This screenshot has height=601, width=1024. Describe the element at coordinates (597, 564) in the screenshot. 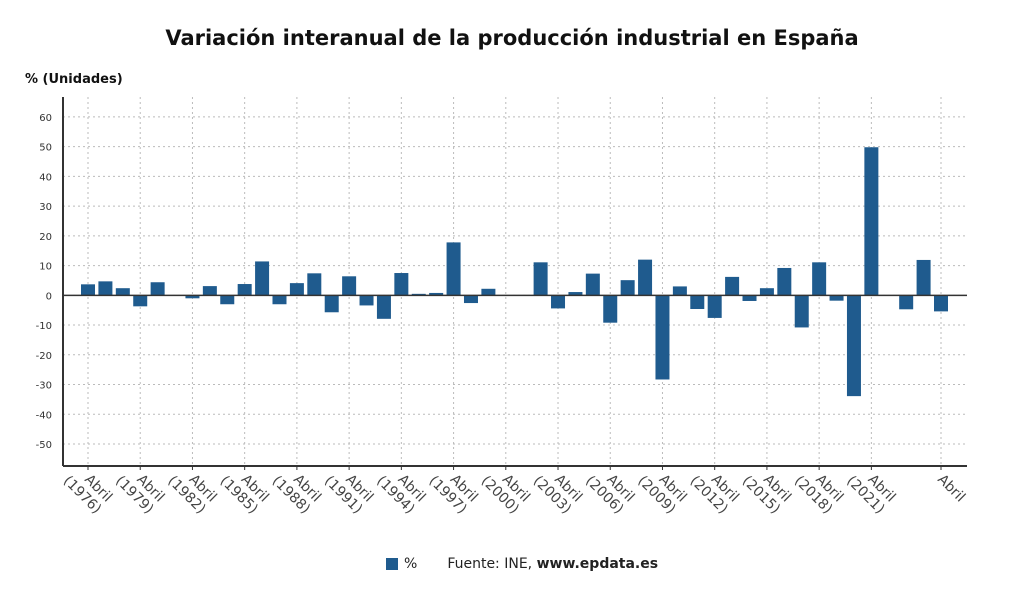

I see `source-site: www.epdata.es` at that location.